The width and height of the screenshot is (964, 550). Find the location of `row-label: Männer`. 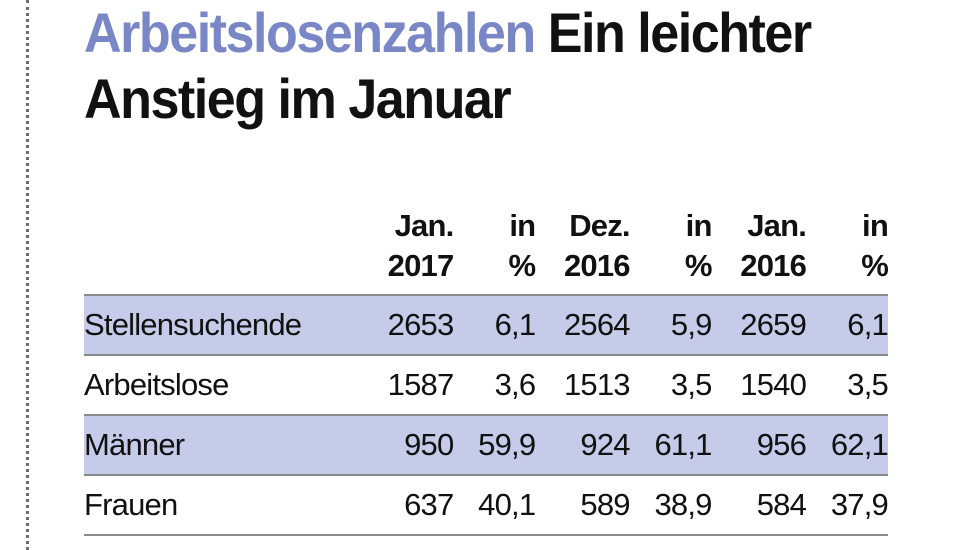

row-label: Männer is located at coordinates (221, 444).